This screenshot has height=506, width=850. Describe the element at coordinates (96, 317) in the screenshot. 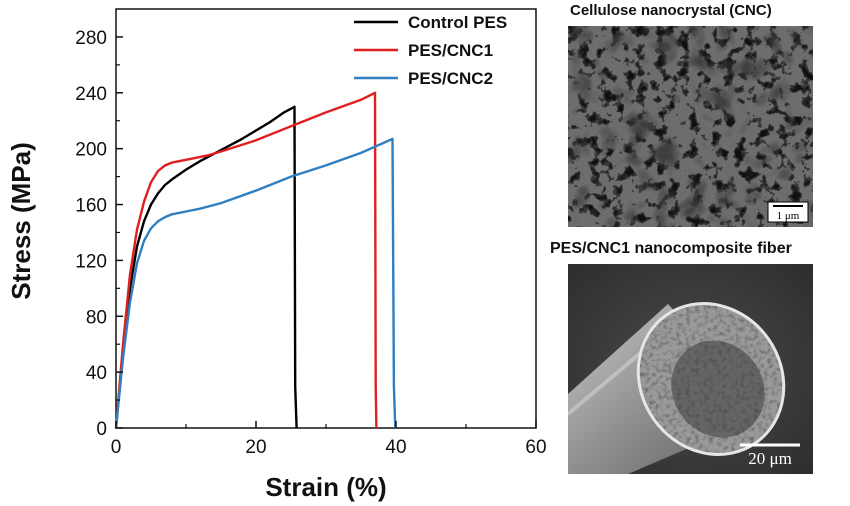

I see `y-tick-label: 80` at that location.